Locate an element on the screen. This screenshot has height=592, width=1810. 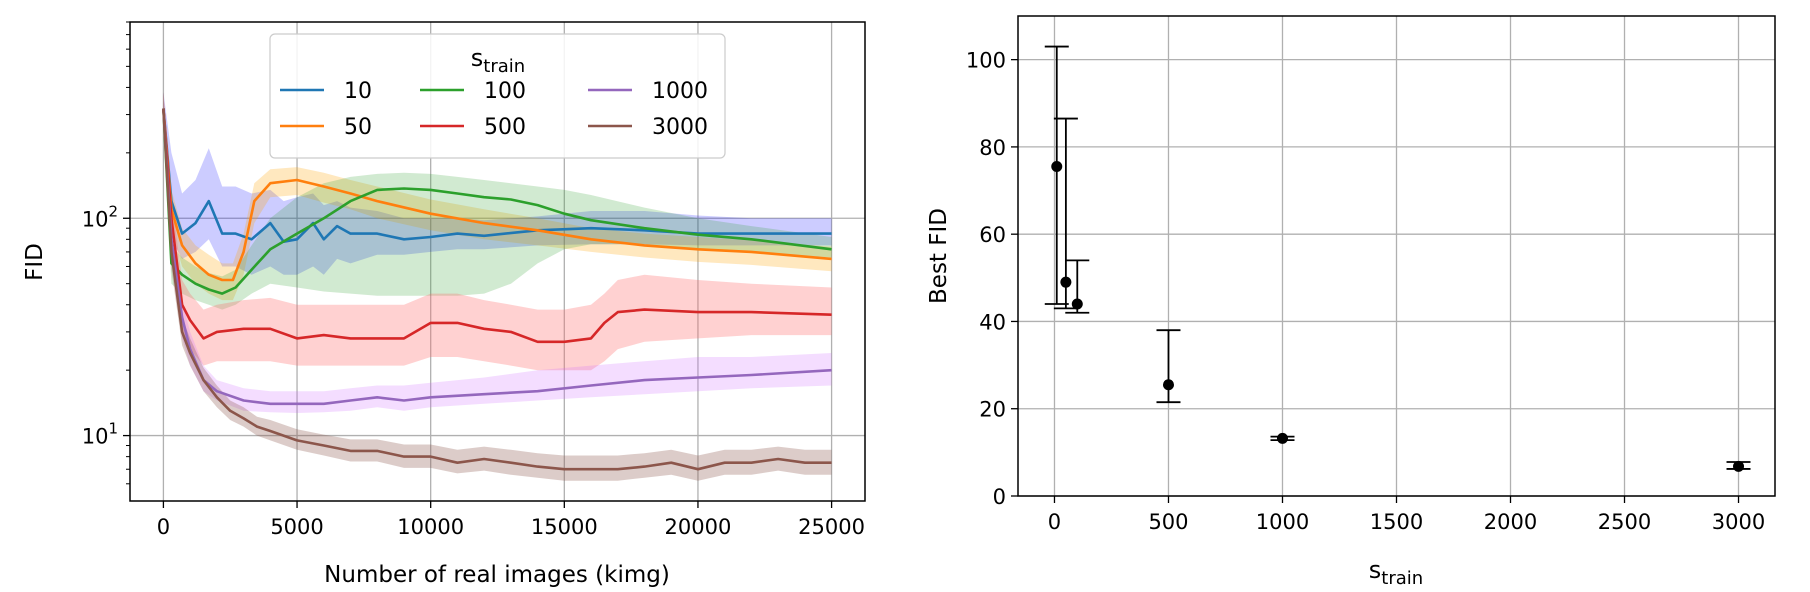
x-tick-label: 15000 is located at coordinates (564, 527).